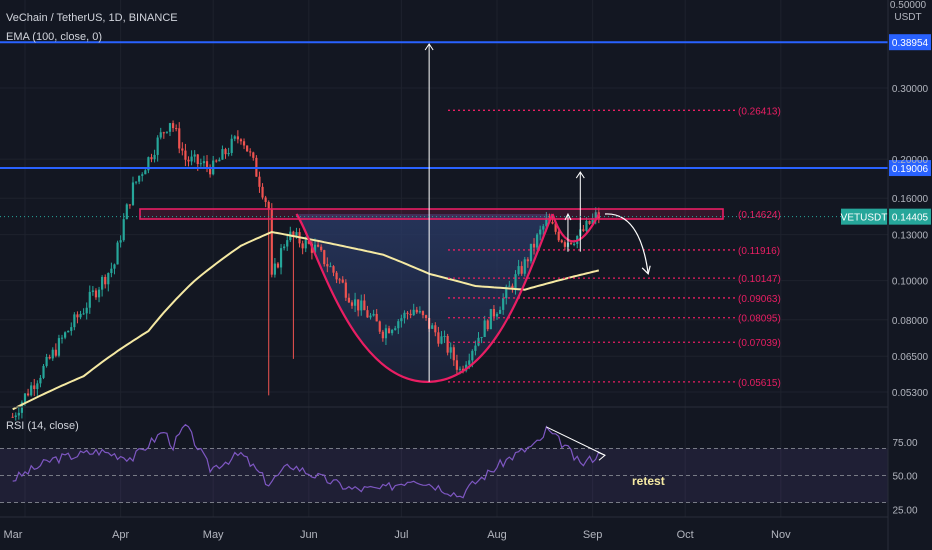  What do you see at coordinates (759, 251) in the screenshot?
I see `target-level-label: (0.11916)` at bounding box center [759, 251].